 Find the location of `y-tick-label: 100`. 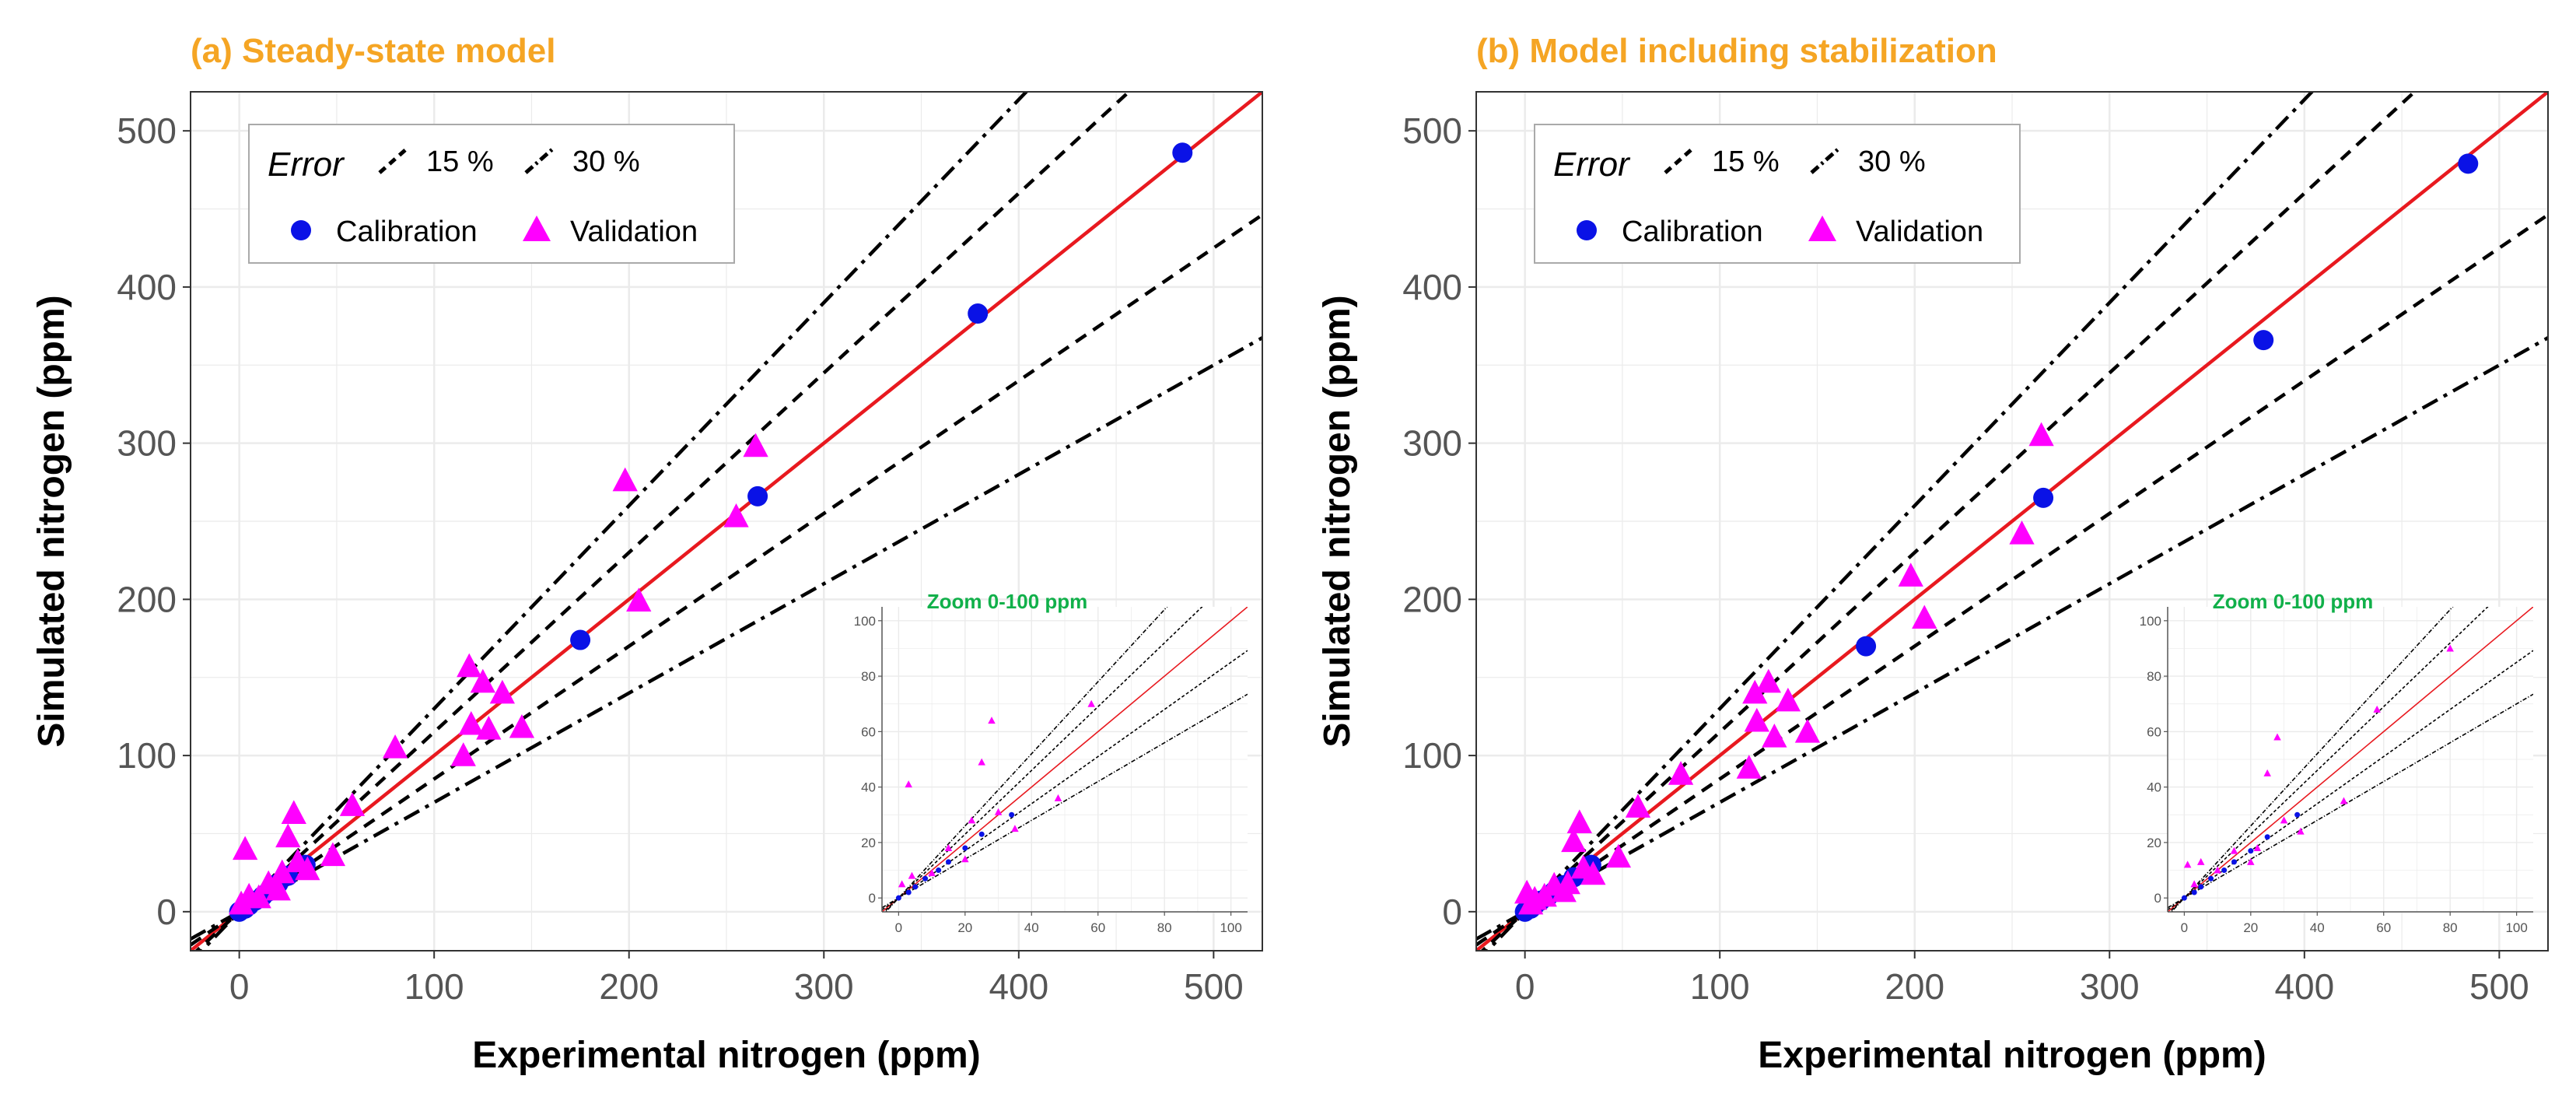

y-tick-label: 100 is located at coordinates (147, 755).